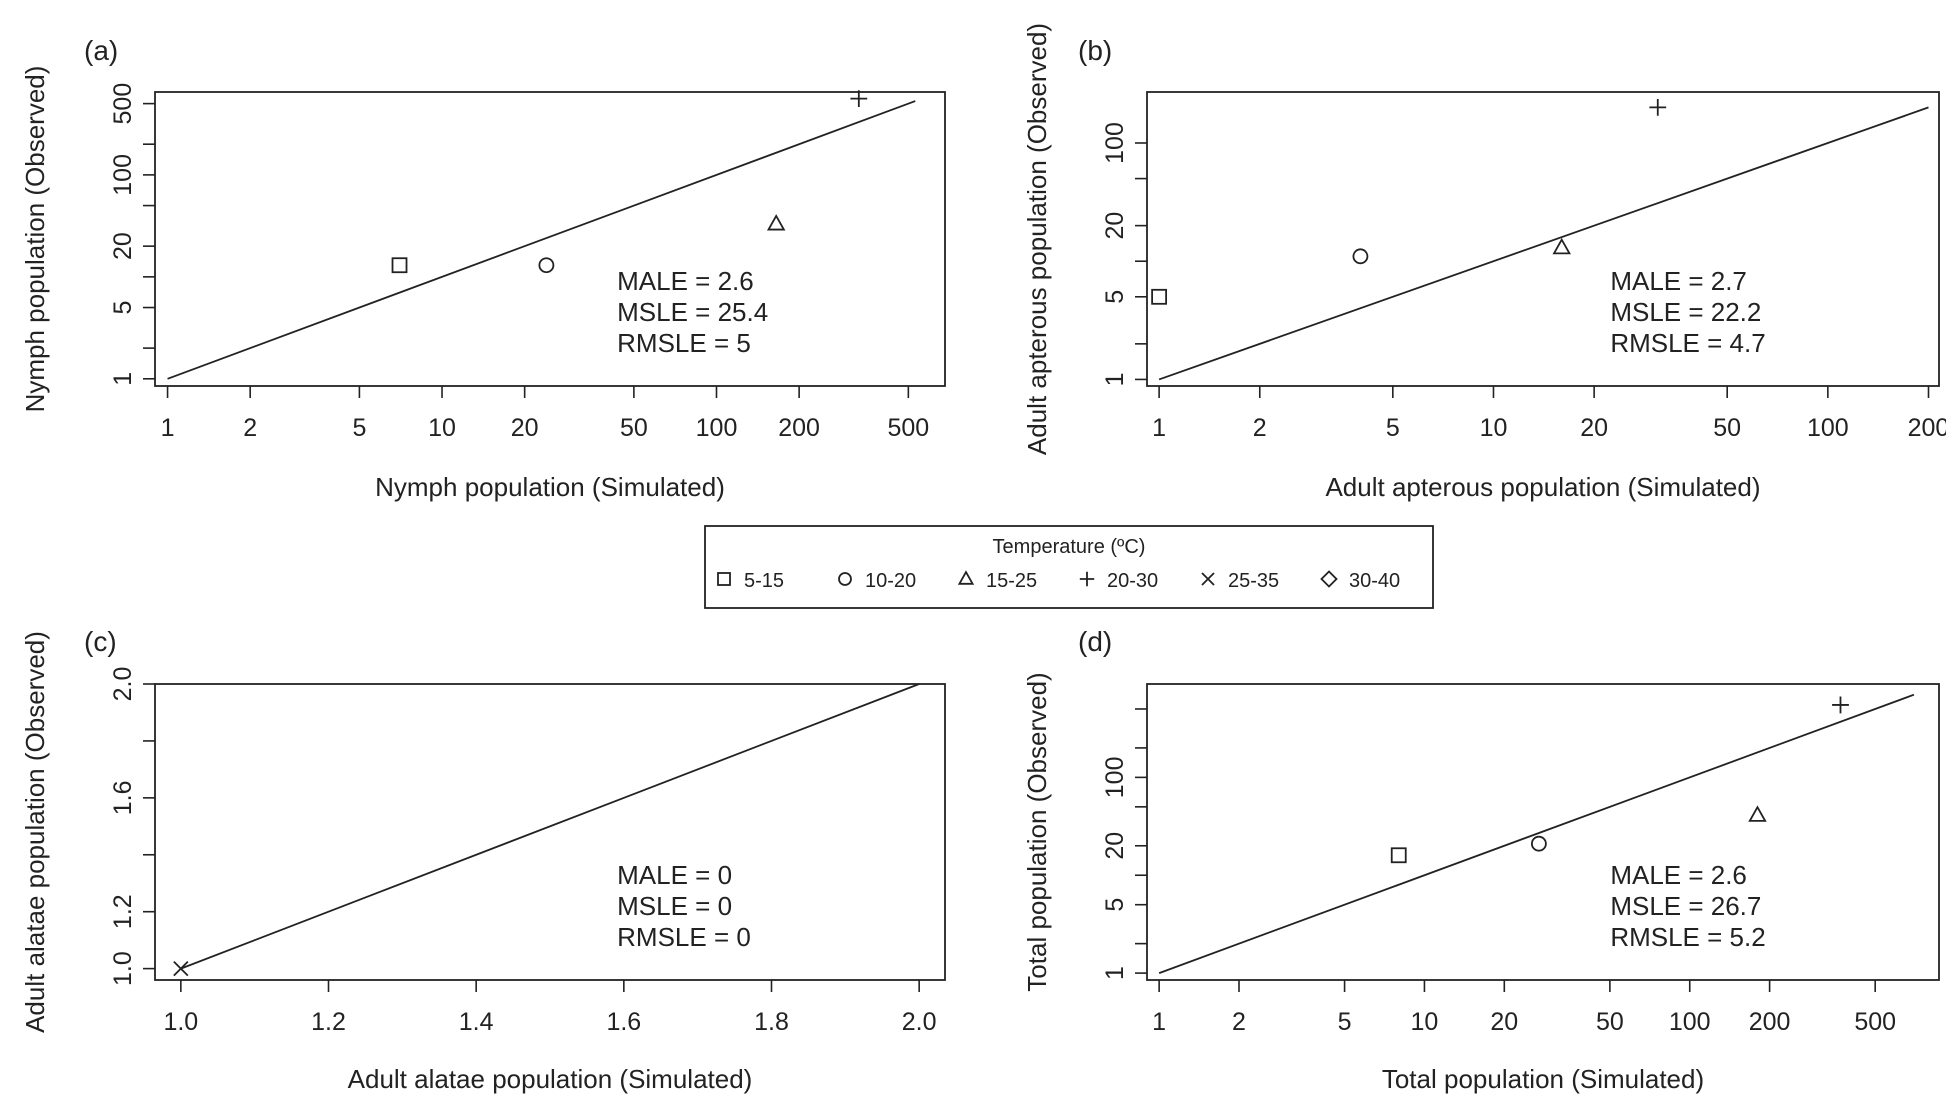 This screenshot has width=1946, height=1107. Describe the element at coordinates (1687, 343) in the screenshot. I see `stat-line: RMSLE = 4.7` at that location.